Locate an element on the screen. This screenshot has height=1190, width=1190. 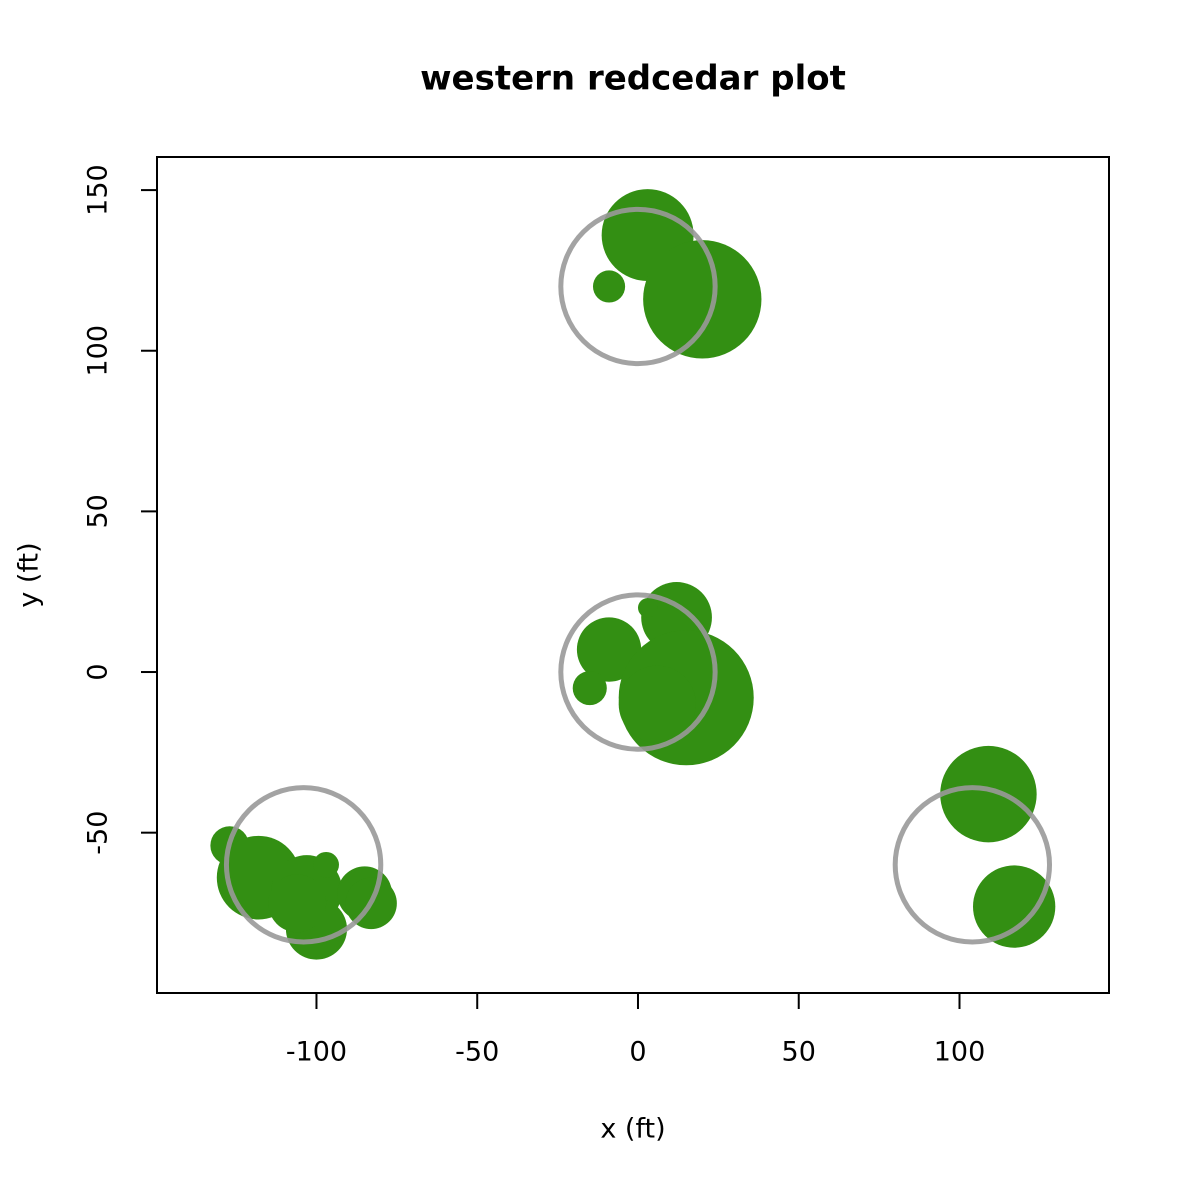
y-tick-label: -50 is located at coordinates (98, 833).